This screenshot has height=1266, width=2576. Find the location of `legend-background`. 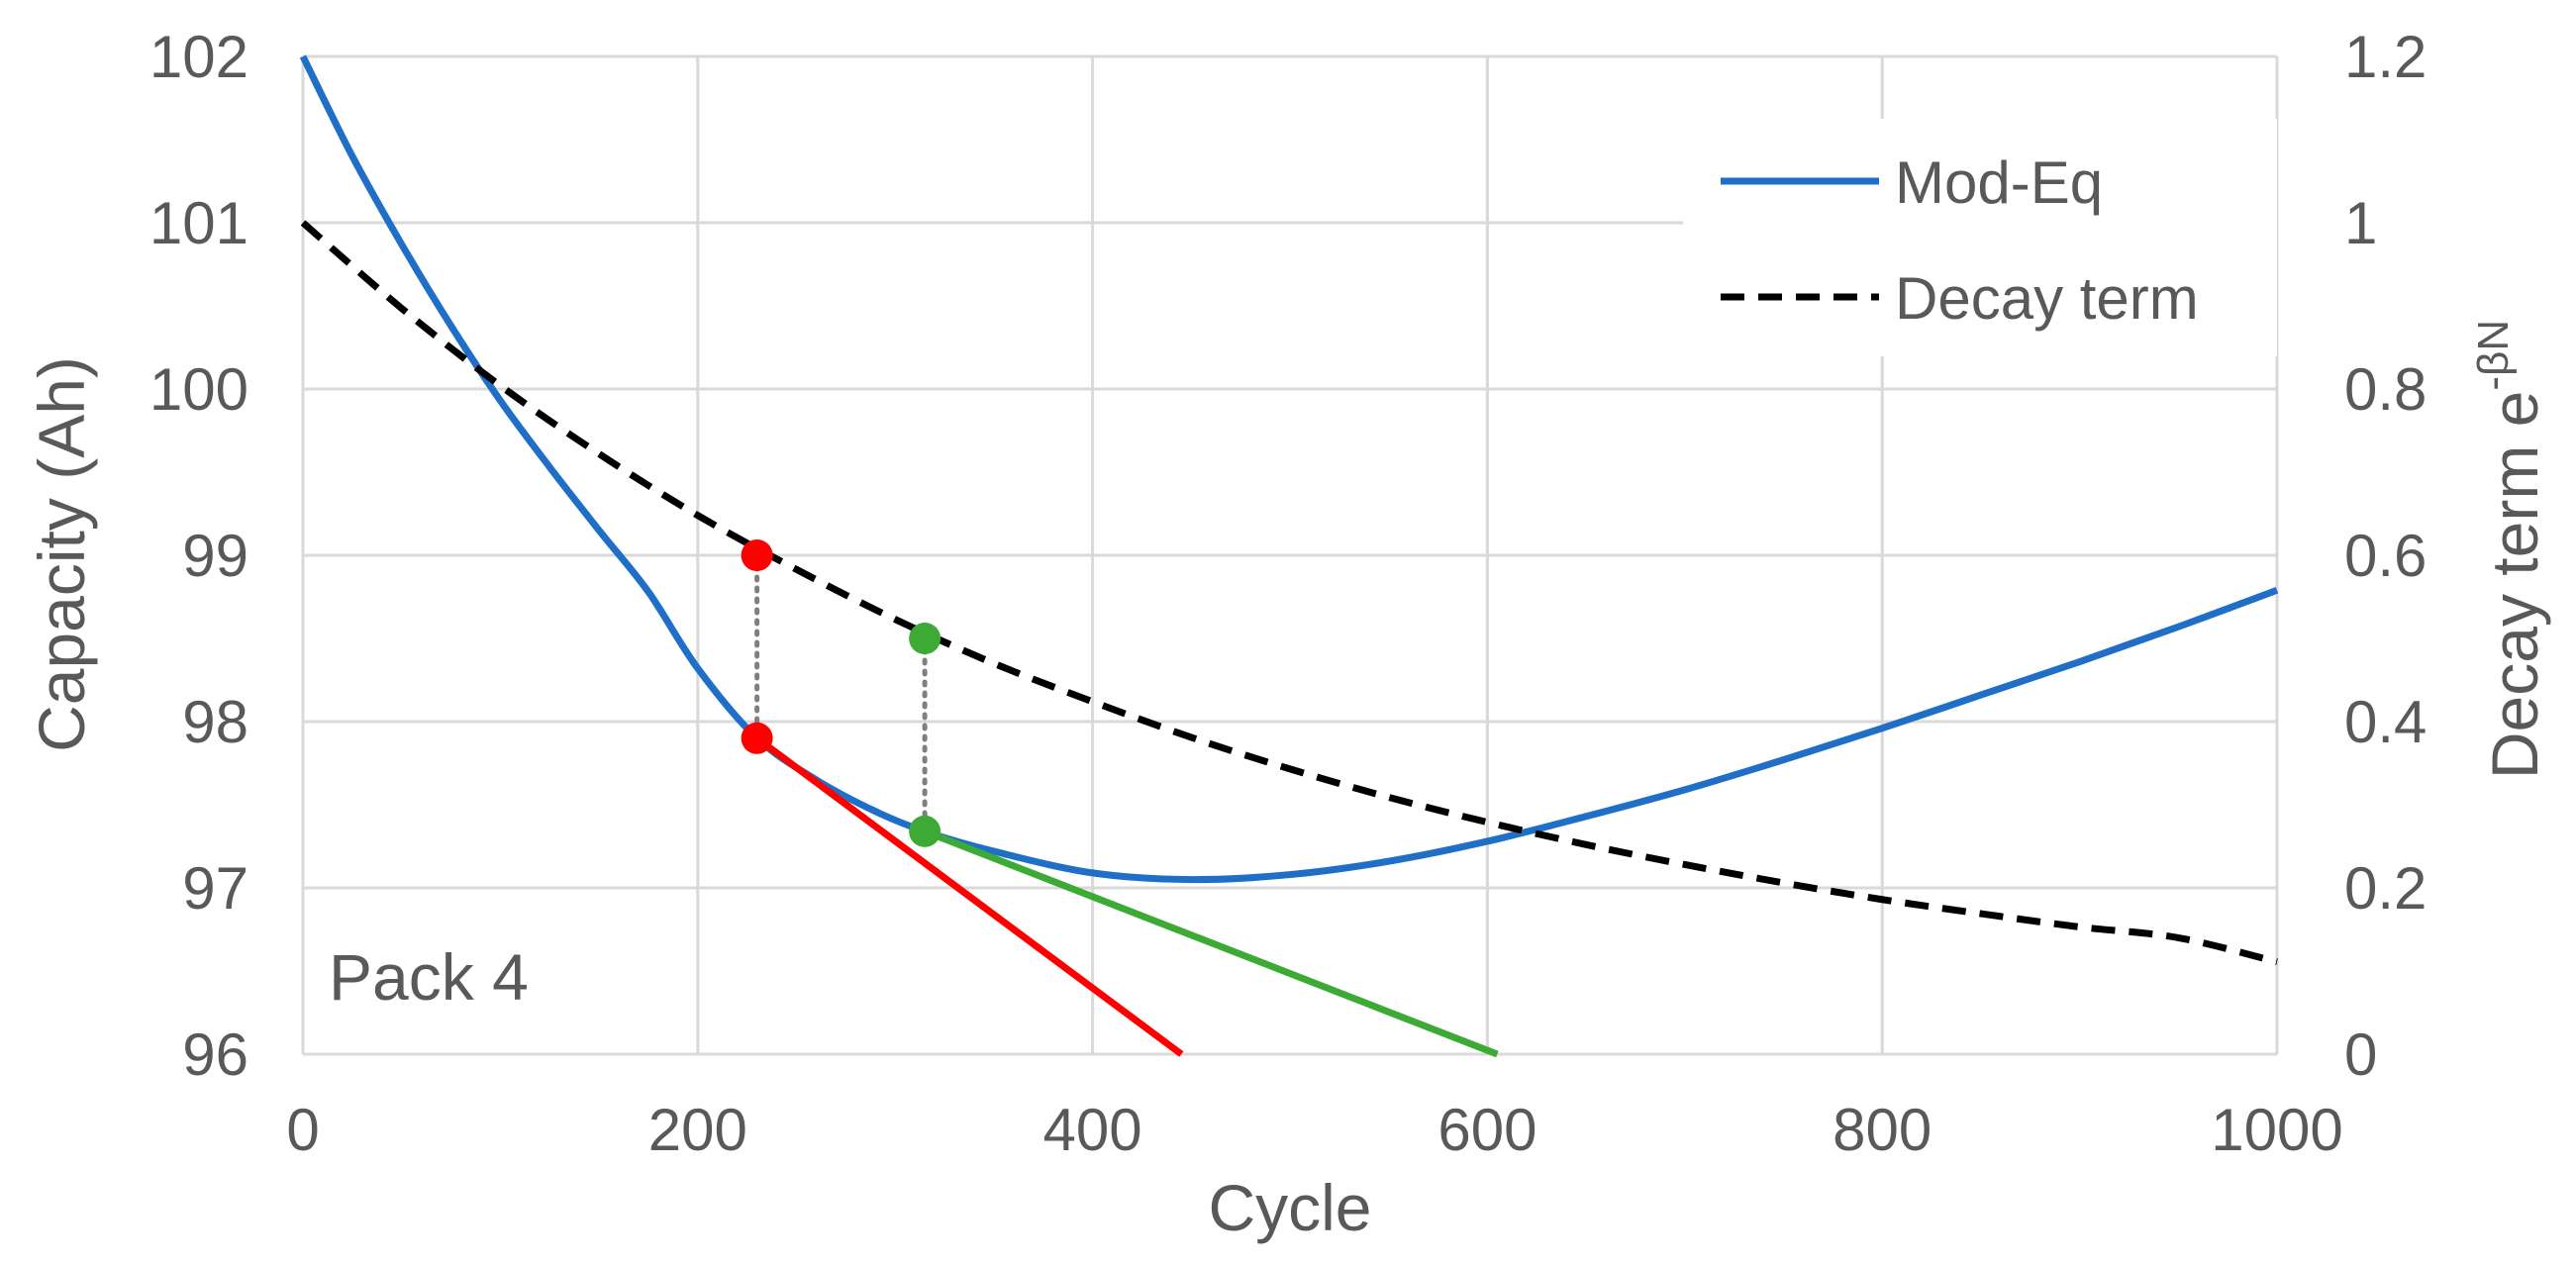

legend-background is located at coordinates (1980, 237).